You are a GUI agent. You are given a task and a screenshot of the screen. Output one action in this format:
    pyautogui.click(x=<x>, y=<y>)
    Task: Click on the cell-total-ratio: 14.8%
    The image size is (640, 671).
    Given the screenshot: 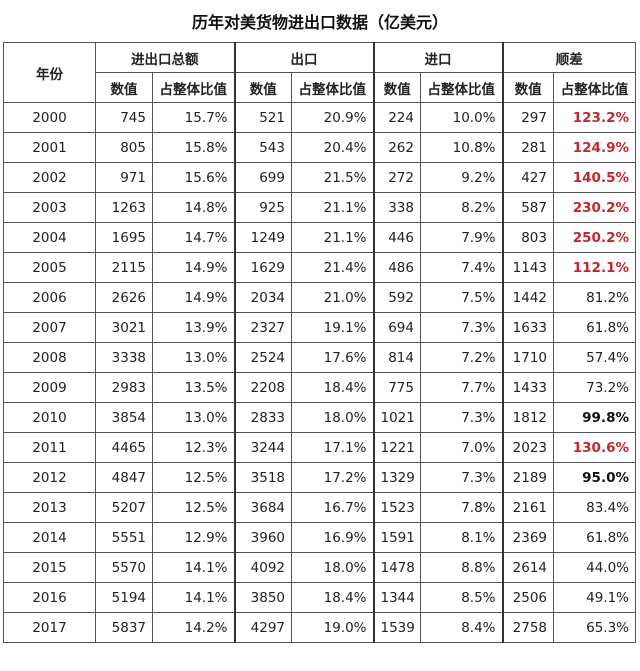 What is the action you would take?
    pyautogui.click(x=193, y=207)
    